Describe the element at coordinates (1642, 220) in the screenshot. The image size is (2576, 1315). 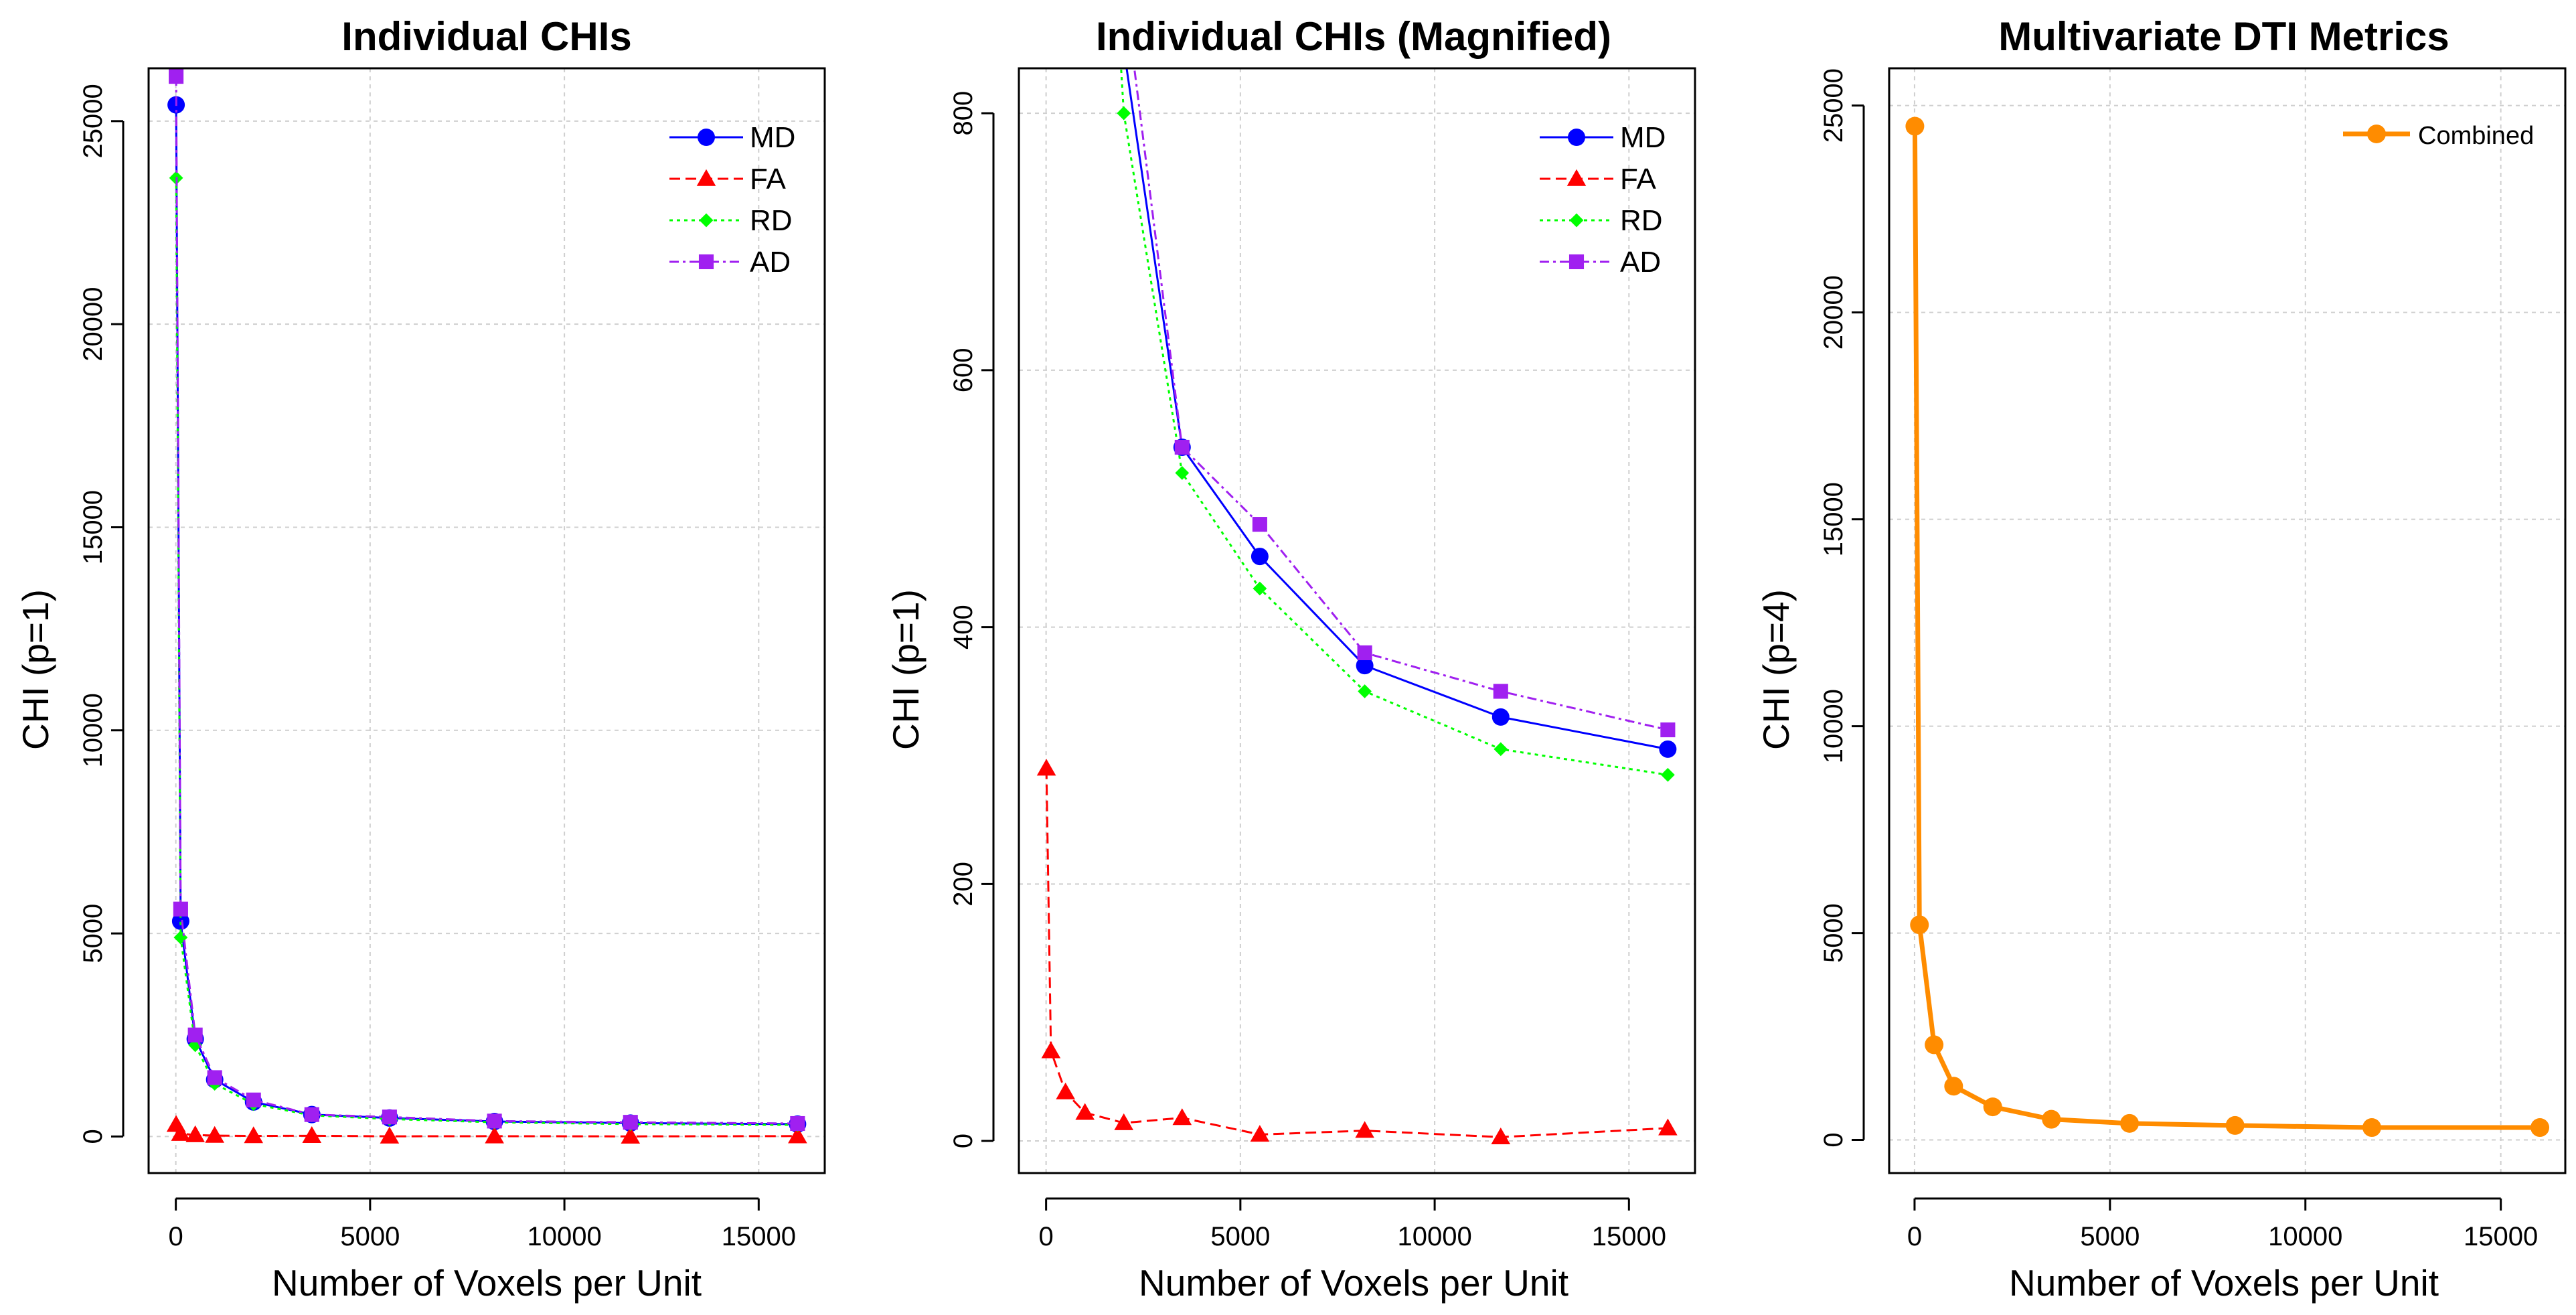
I see `legend-label-rd: RD` at that location.